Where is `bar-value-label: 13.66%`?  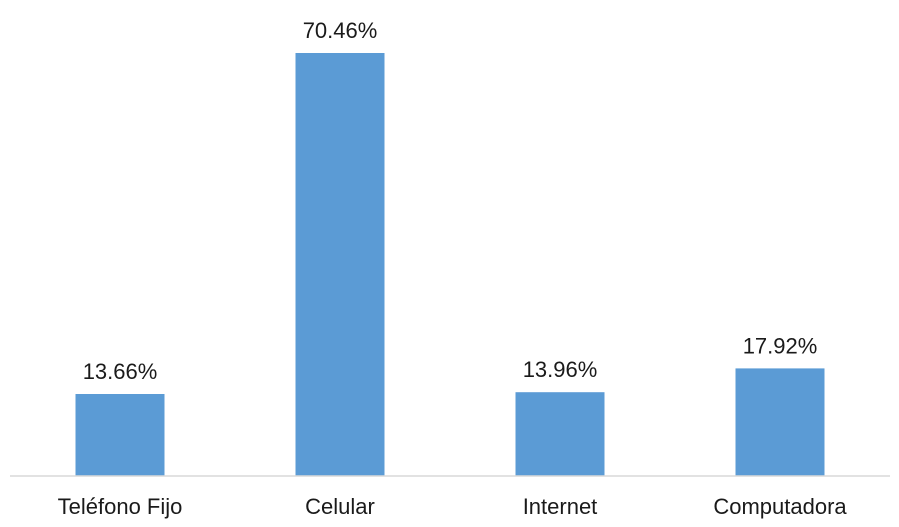 bar-value-label: 13.66% is located at coordinates (120, 371).